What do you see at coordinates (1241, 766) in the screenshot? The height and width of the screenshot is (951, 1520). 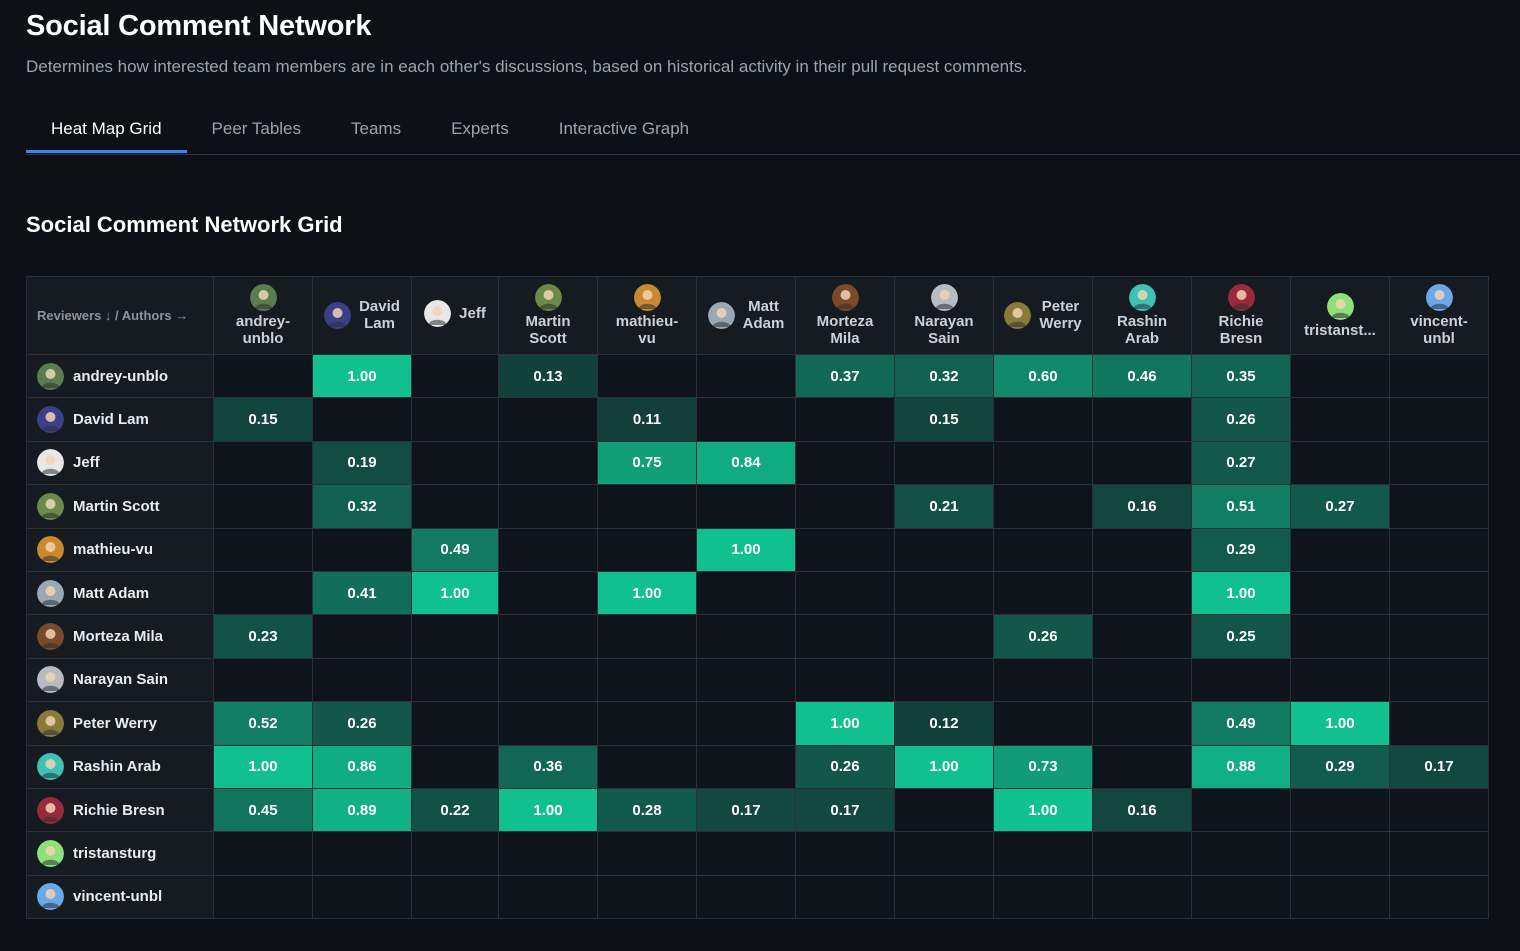 I see `heat-cell: 0.88` at bounding box center [1241, 766].